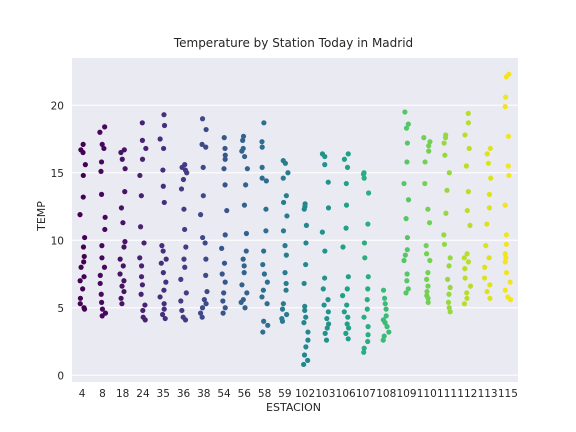 The height and width of the screenshot is (432, 576). What do you see at coordinates (386, 394) in the screenshot?
I see `x-tick-label: 108` at bounding box center [386, 394].